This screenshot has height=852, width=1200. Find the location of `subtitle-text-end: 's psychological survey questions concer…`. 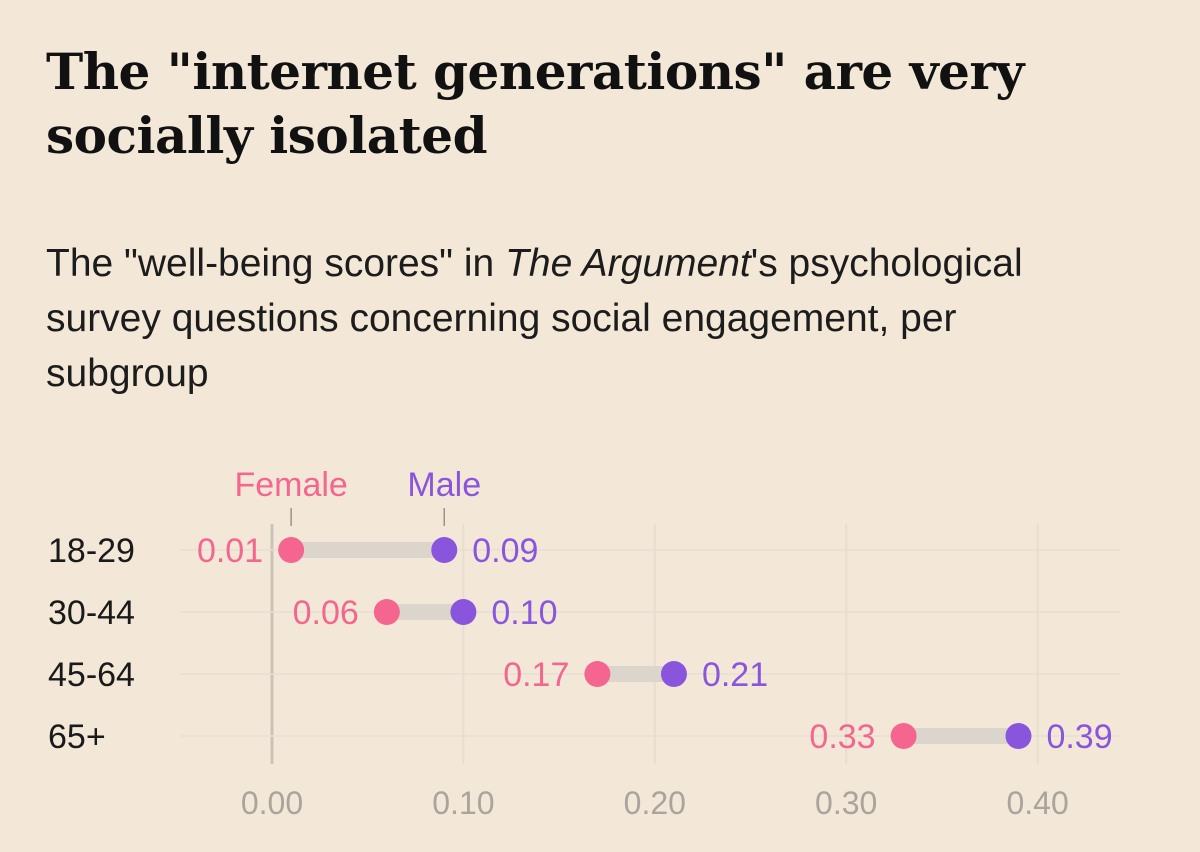

subtitle-text-end: 's psychological survey questions concer… is located at coordinates (534, 318).